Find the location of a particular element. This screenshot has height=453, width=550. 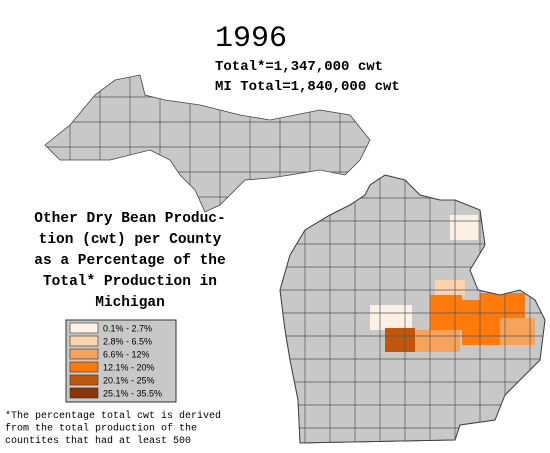

legend-label: 0.1% - 2.7% is located at coordinates (127, 329).